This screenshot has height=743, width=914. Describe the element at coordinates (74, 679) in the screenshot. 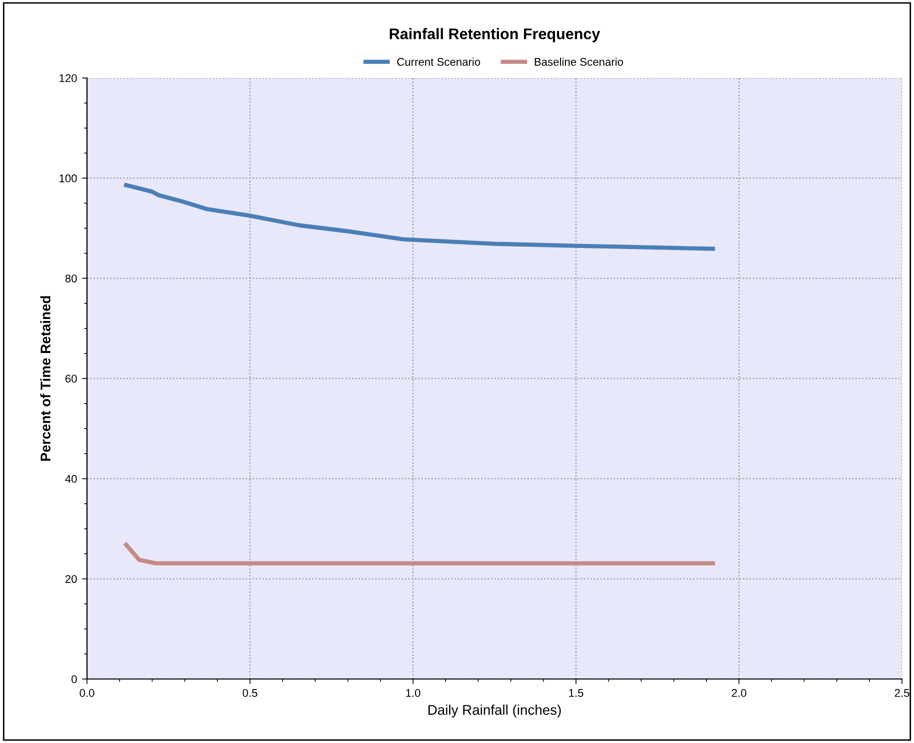

I see `y-tick-label: 0` at that location.